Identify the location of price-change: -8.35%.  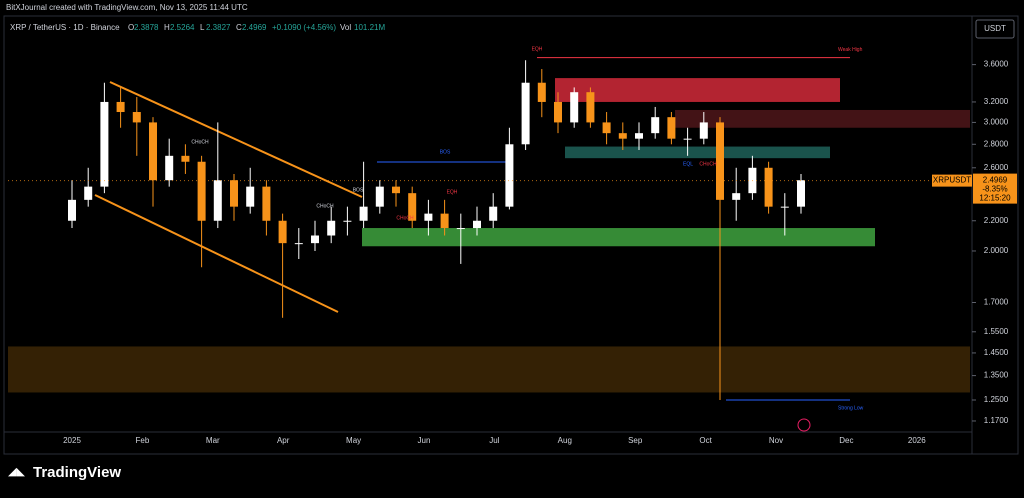
(994, 189).